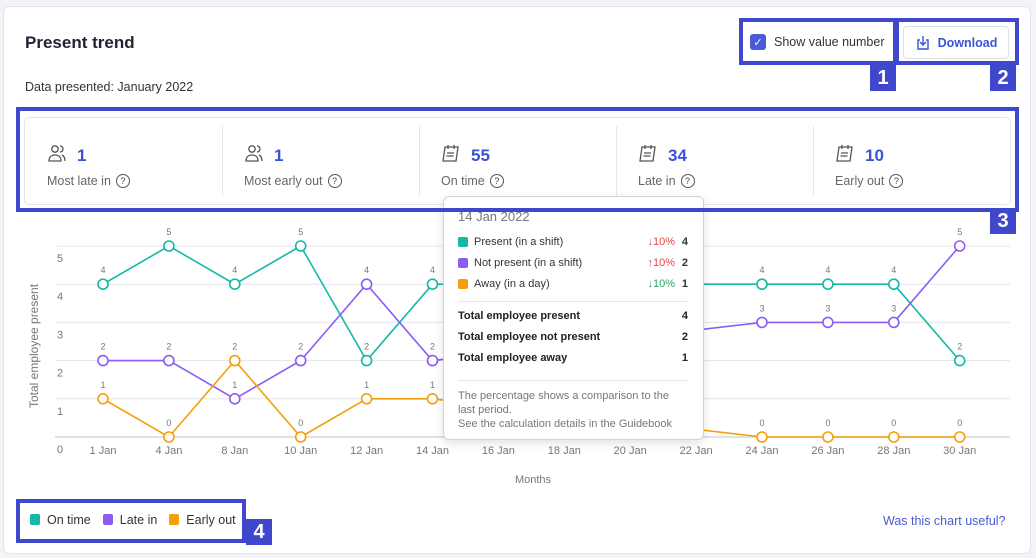 The image size is (1036, 558). I want to click on x-tick-label: 16 Jan, so click(498, 451).